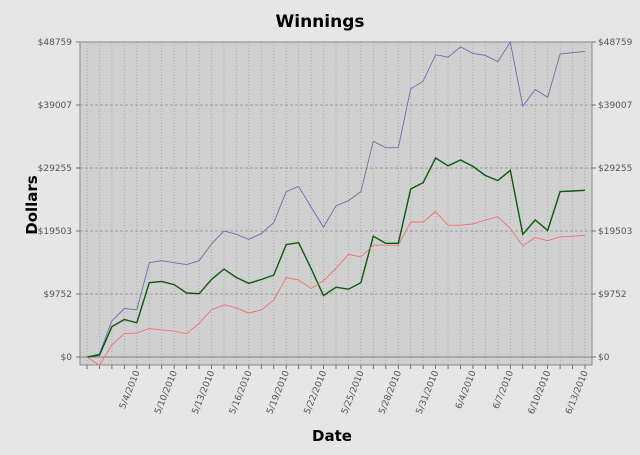 The image size is (640, 455). What do you see at coordinates (604, 358) in the screenshot?
I see `y-tick-label-right: $0` at bounding box center [604, 358].